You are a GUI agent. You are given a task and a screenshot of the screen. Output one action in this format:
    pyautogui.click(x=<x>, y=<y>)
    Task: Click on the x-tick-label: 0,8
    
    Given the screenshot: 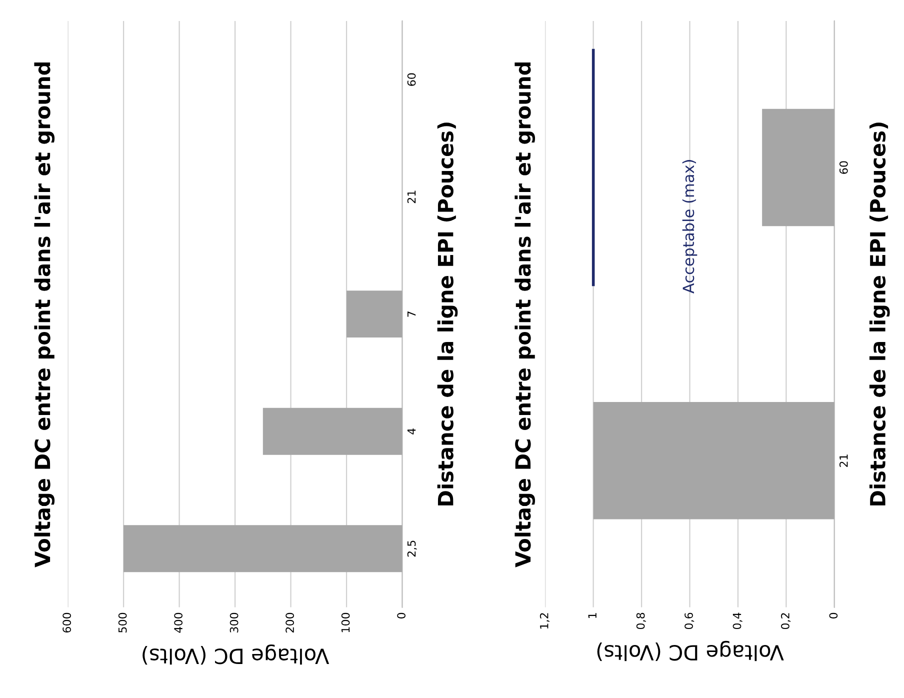 What is the action you would take?
    pyautogui.click(x=641, y=621)
    